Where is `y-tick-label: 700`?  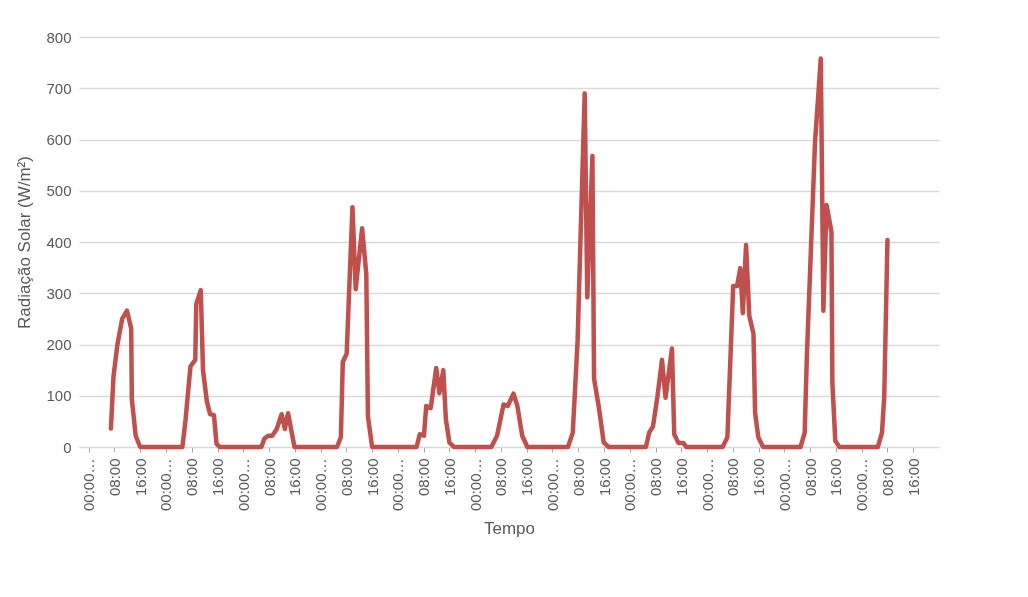 y-tick-label: 700 is located at coordinates (59, 88).